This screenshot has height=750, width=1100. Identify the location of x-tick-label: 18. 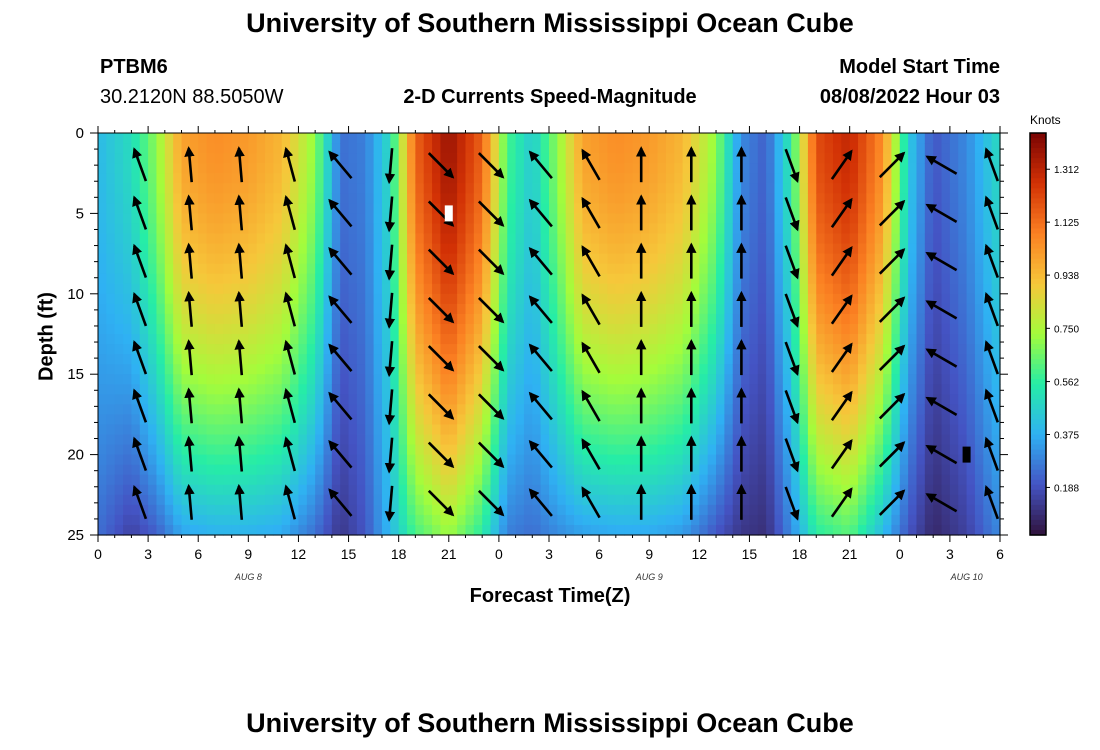
(800, 554).